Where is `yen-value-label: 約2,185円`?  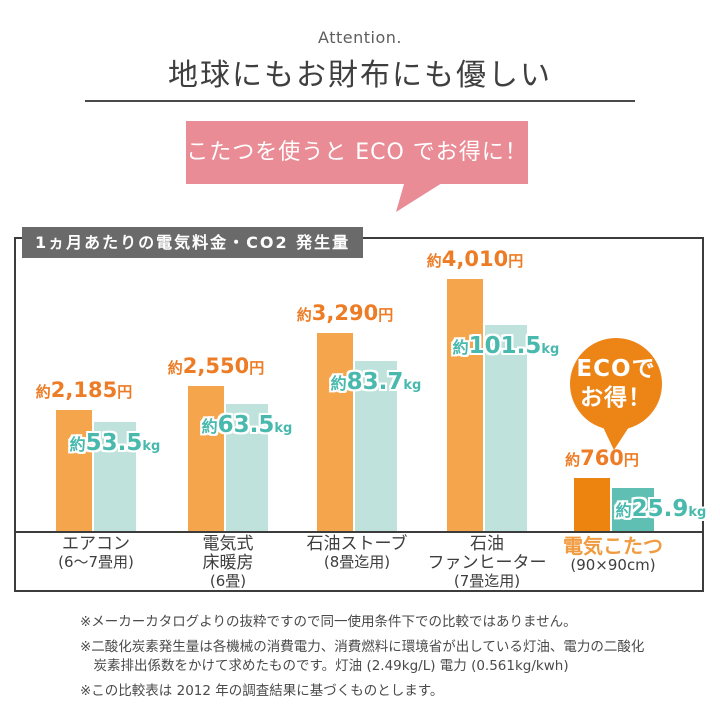 yen-value-label: 約2,185円 is located at coordinates (84, 390).